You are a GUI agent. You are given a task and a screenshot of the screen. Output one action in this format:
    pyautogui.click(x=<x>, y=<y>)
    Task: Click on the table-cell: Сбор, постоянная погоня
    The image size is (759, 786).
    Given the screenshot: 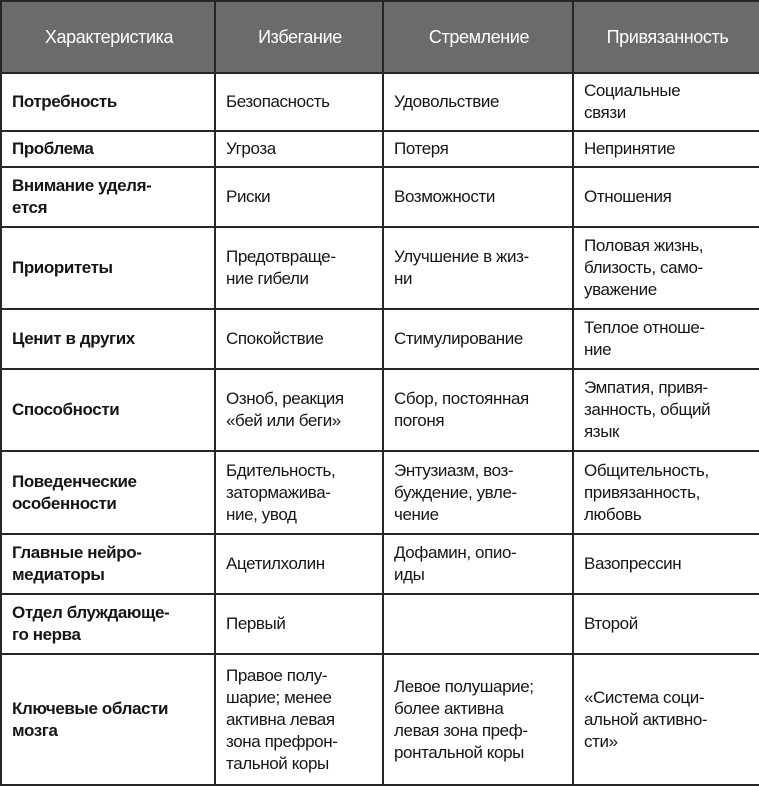 What is the action you would take?
    pyautogui.click(x=478, y=410)
    